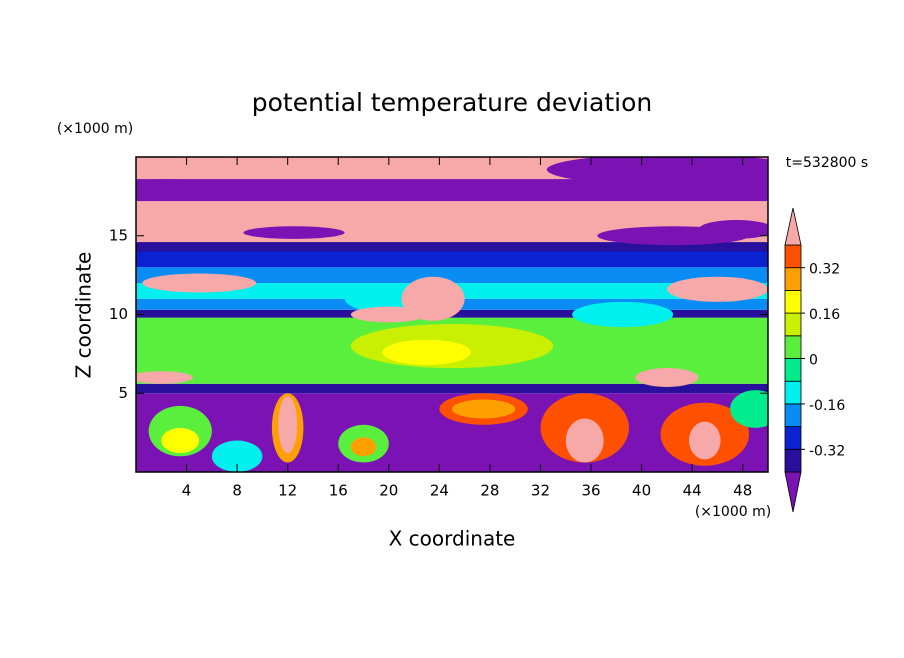 Image resolution: width=904 pixels, height=658 pixels. Describe the element at coordinates (187, 491) in the screenshot. I see `x-tick-label: 4` at that location.